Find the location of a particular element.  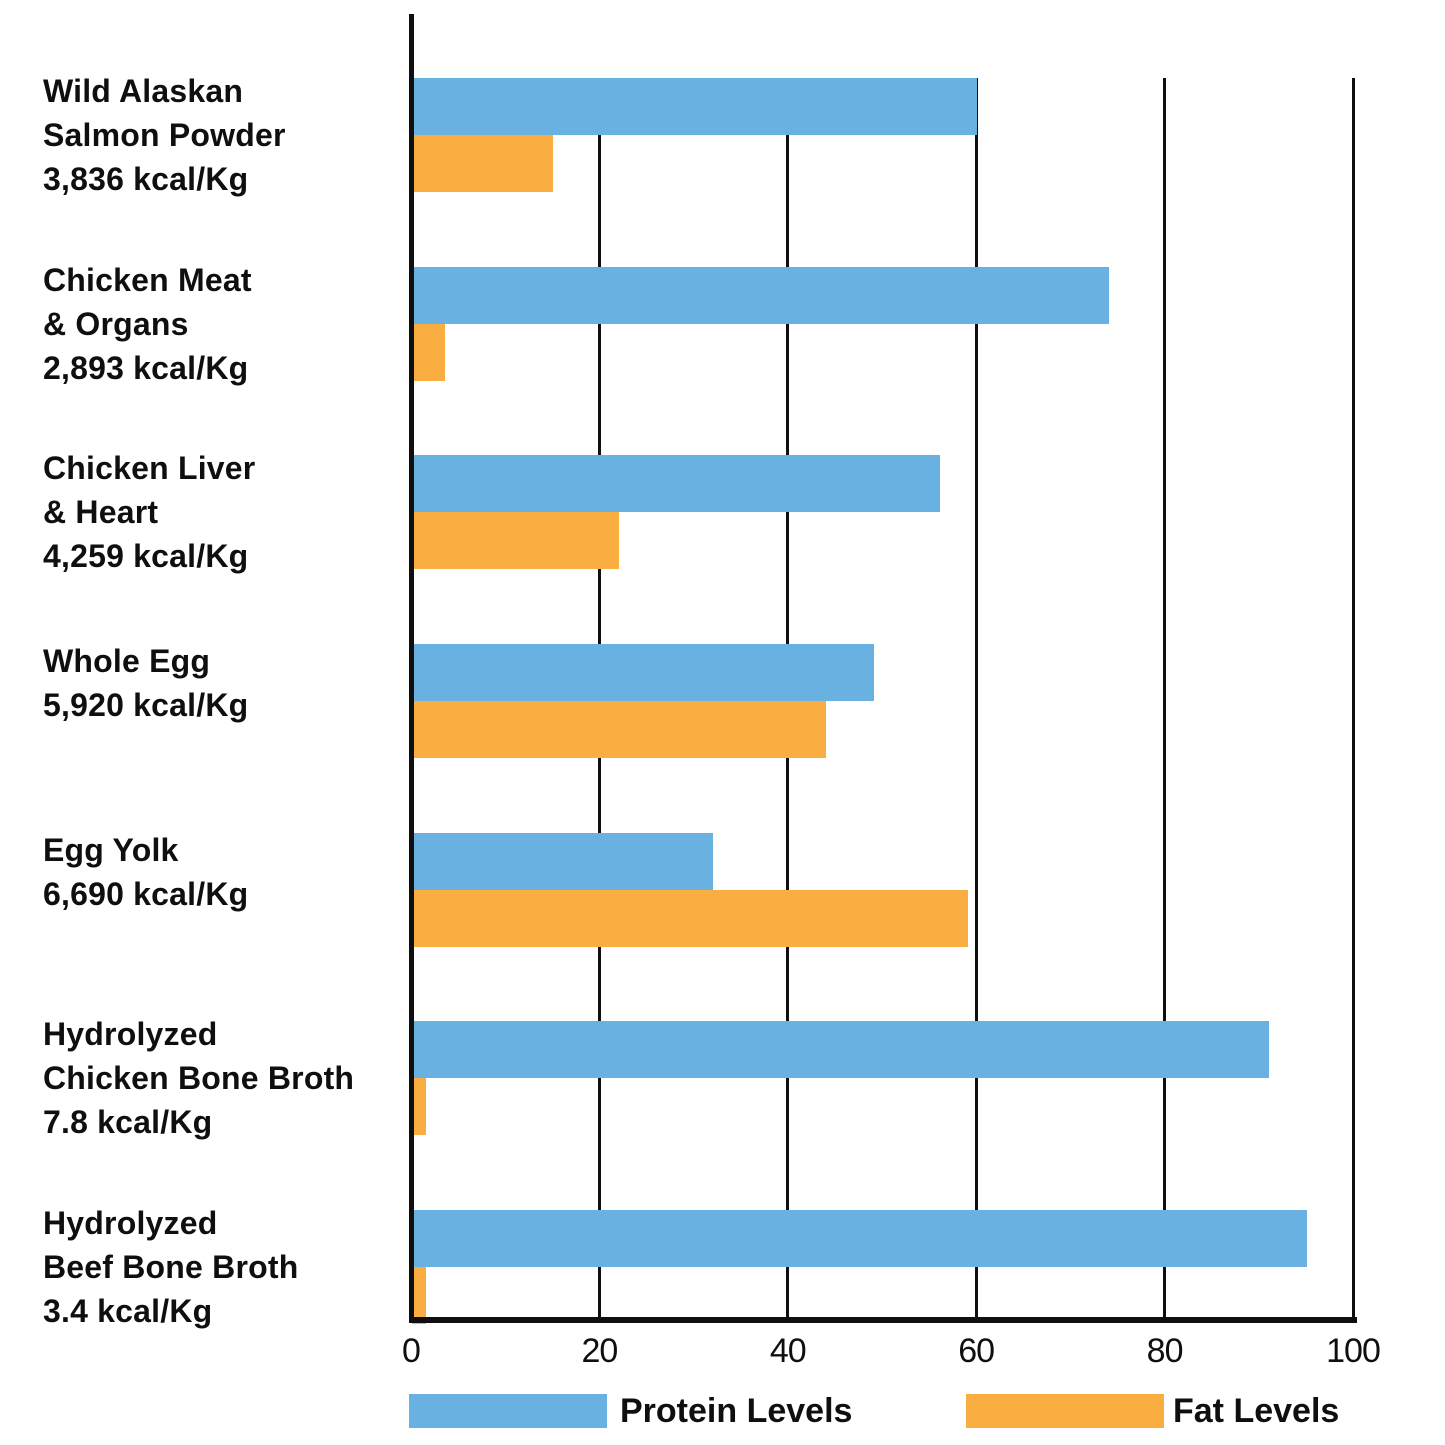

x-tick-label-80: 80 is located at coordinates (1165, 1351).